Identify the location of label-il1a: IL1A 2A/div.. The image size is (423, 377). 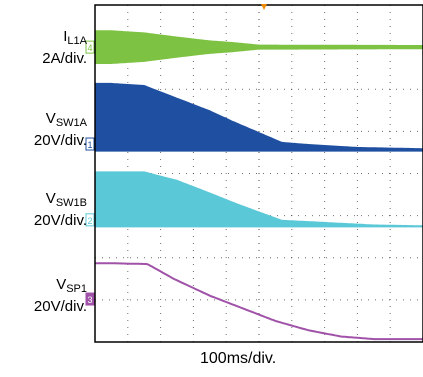
(44, 47).